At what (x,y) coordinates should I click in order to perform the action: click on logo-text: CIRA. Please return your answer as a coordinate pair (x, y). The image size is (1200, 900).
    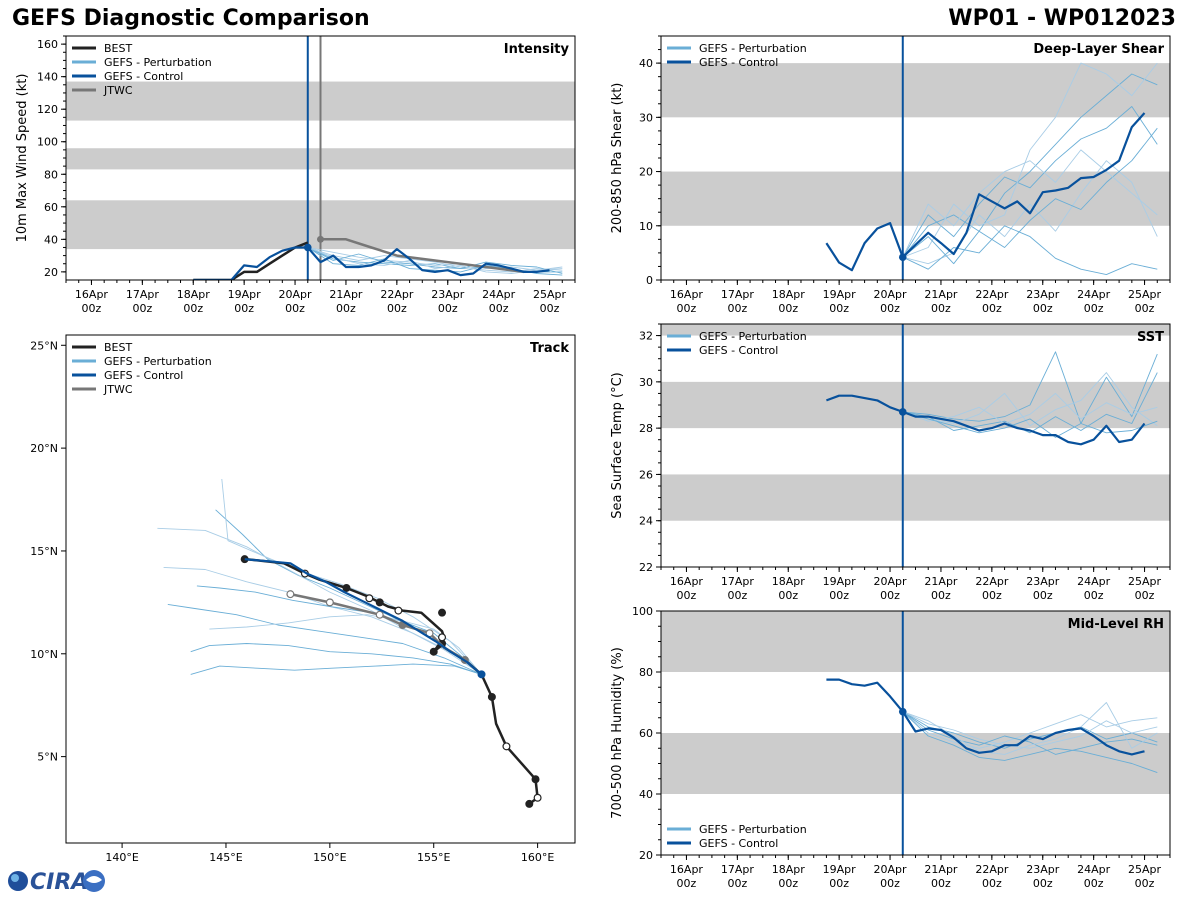
    Looking at the image, I should click on (59, 882).